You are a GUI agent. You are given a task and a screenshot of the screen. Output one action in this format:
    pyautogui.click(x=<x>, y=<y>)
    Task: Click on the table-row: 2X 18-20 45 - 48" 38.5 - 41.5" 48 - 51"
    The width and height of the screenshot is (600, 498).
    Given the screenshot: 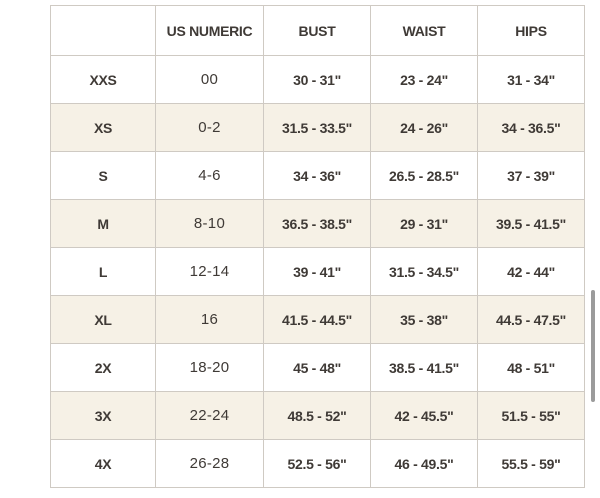 What is the action you would take?
    pyautogui.click(x=317, y=367)
    